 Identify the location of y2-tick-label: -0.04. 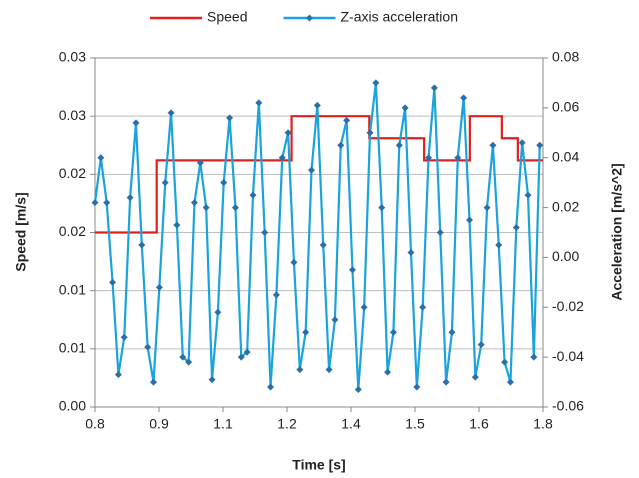
(568, 356).